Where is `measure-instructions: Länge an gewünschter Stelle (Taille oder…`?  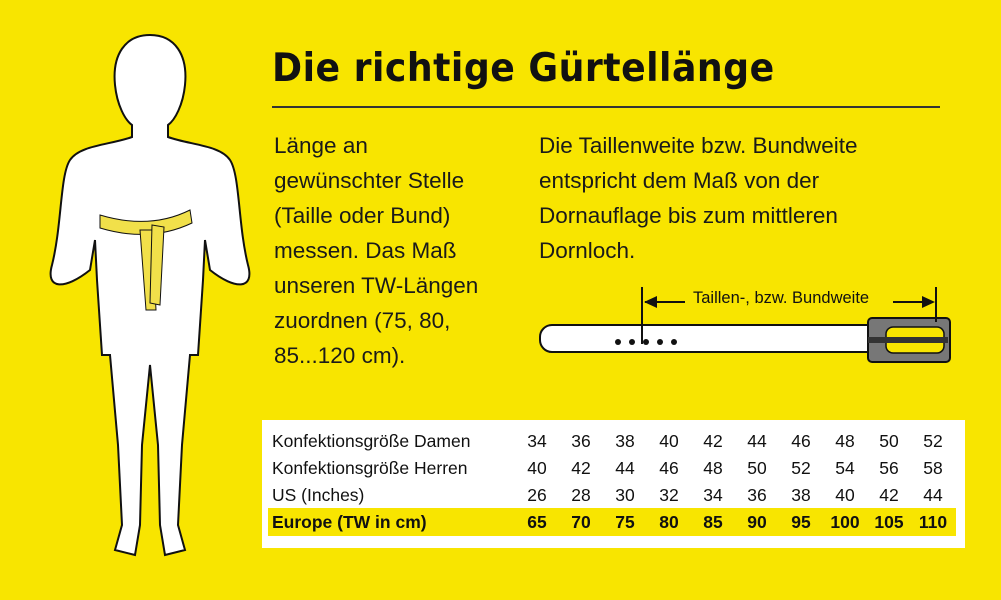
measure-instructions: Länge an gewünschter Stelle (Taille oder… is located at coordinates (376, 250).